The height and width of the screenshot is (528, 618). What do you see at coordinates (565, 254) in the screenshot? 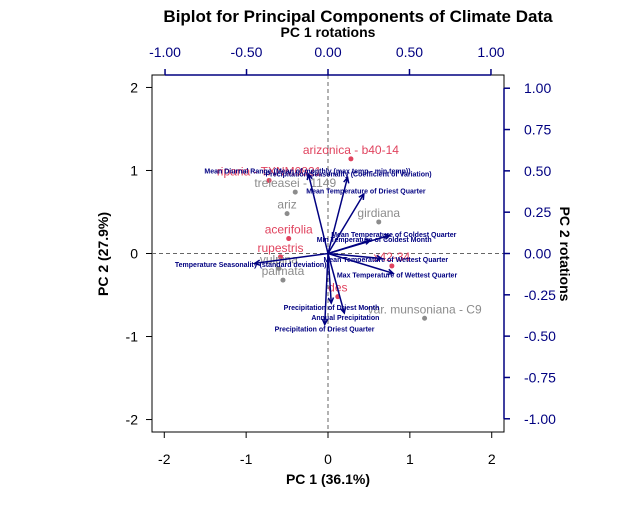
I see `right-axis-label: PC 2 rotations` at bounding box center [565, 254].